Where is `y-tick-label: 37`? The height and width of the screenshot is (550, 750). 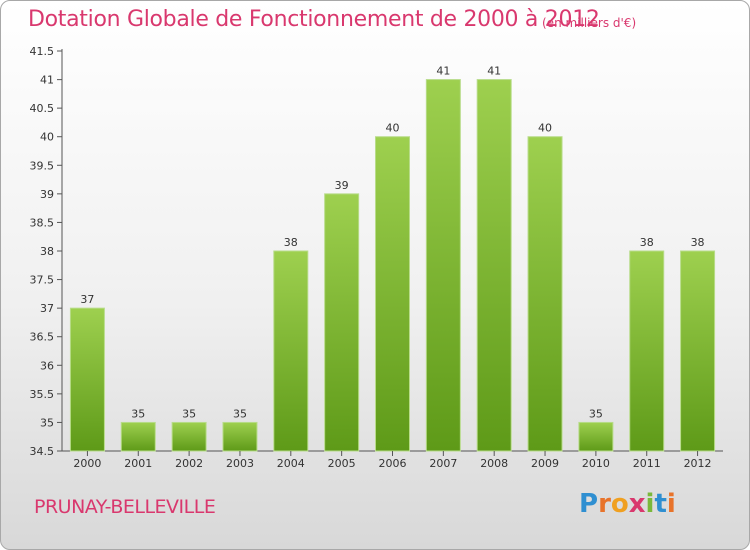
y-tick-label: 37 is located at coordinates (47, 308).